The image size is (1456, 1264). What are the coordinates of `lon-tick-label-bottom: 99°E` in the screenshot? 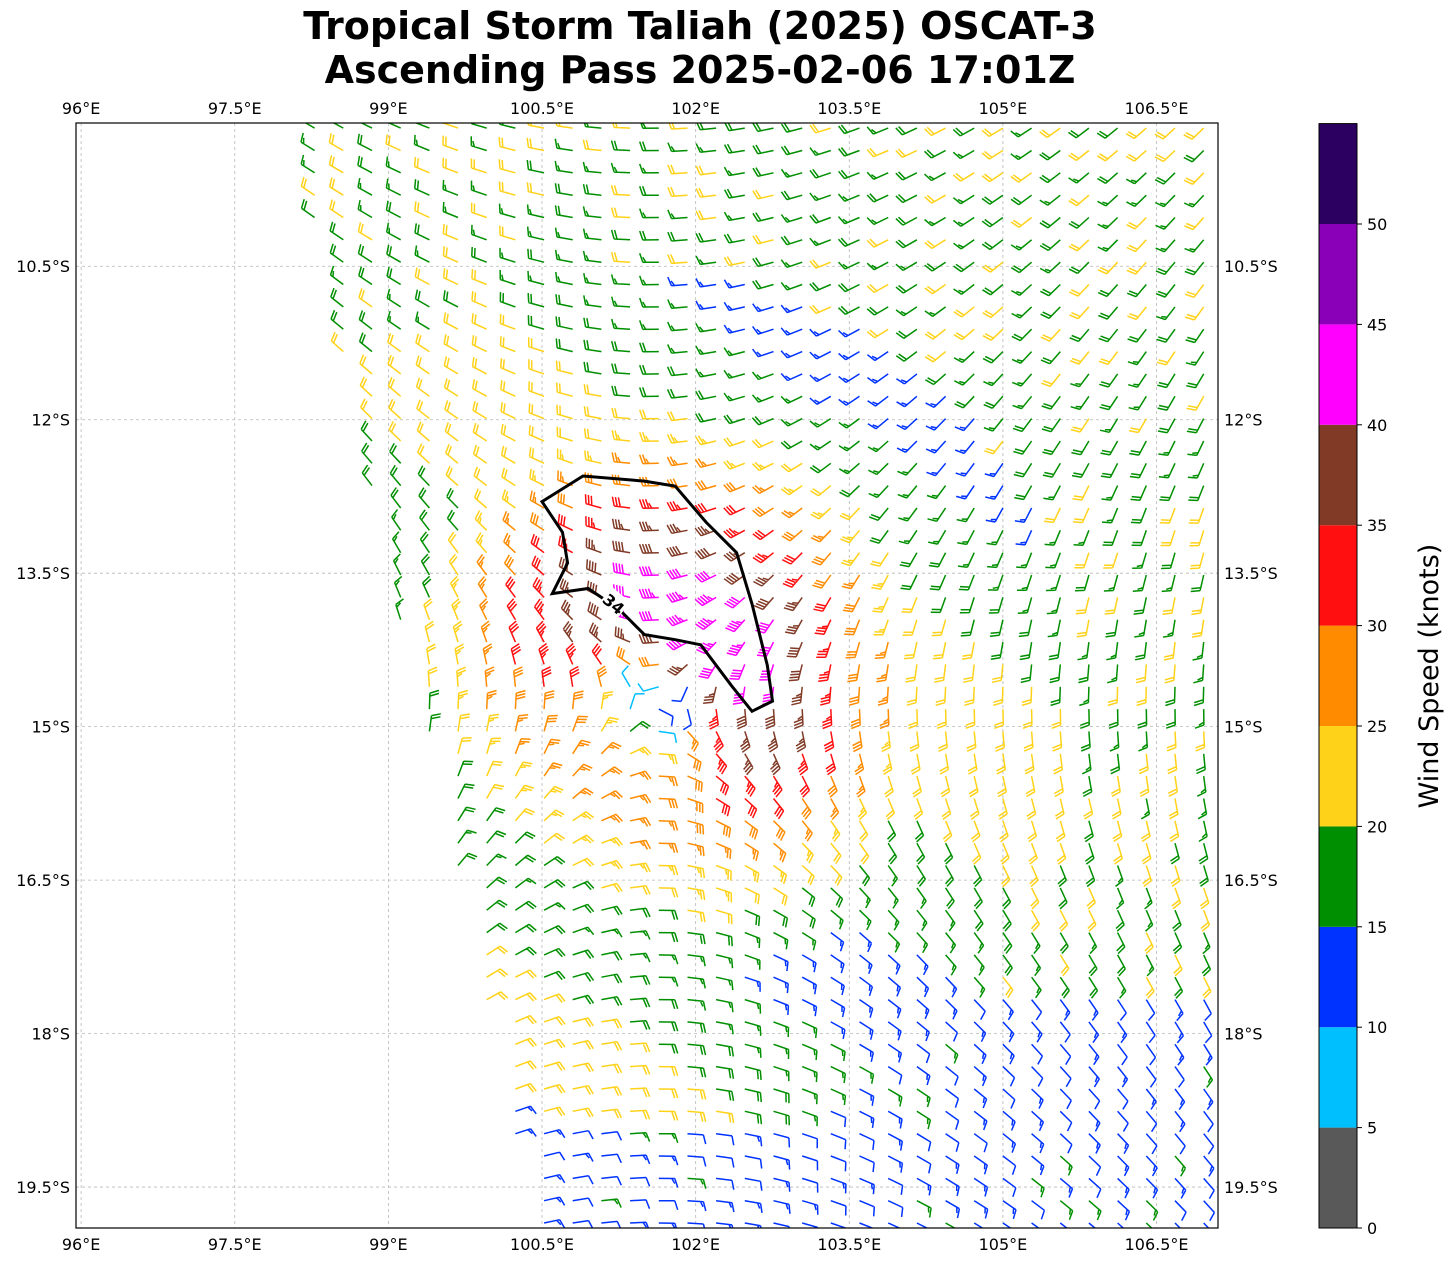 It's located at (388, 1244).